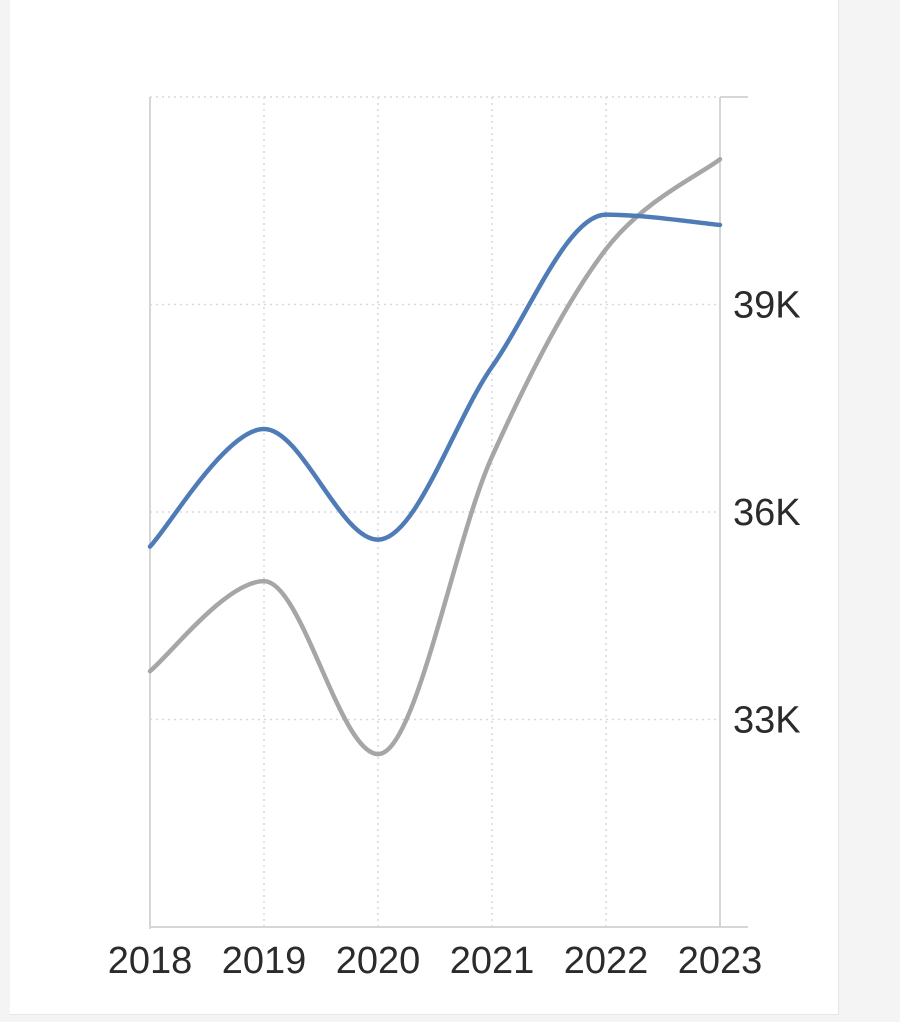 The width and height of the screenshot is (900, 1022). I want to click on x-tick-label: 2018, so click(150, 961).